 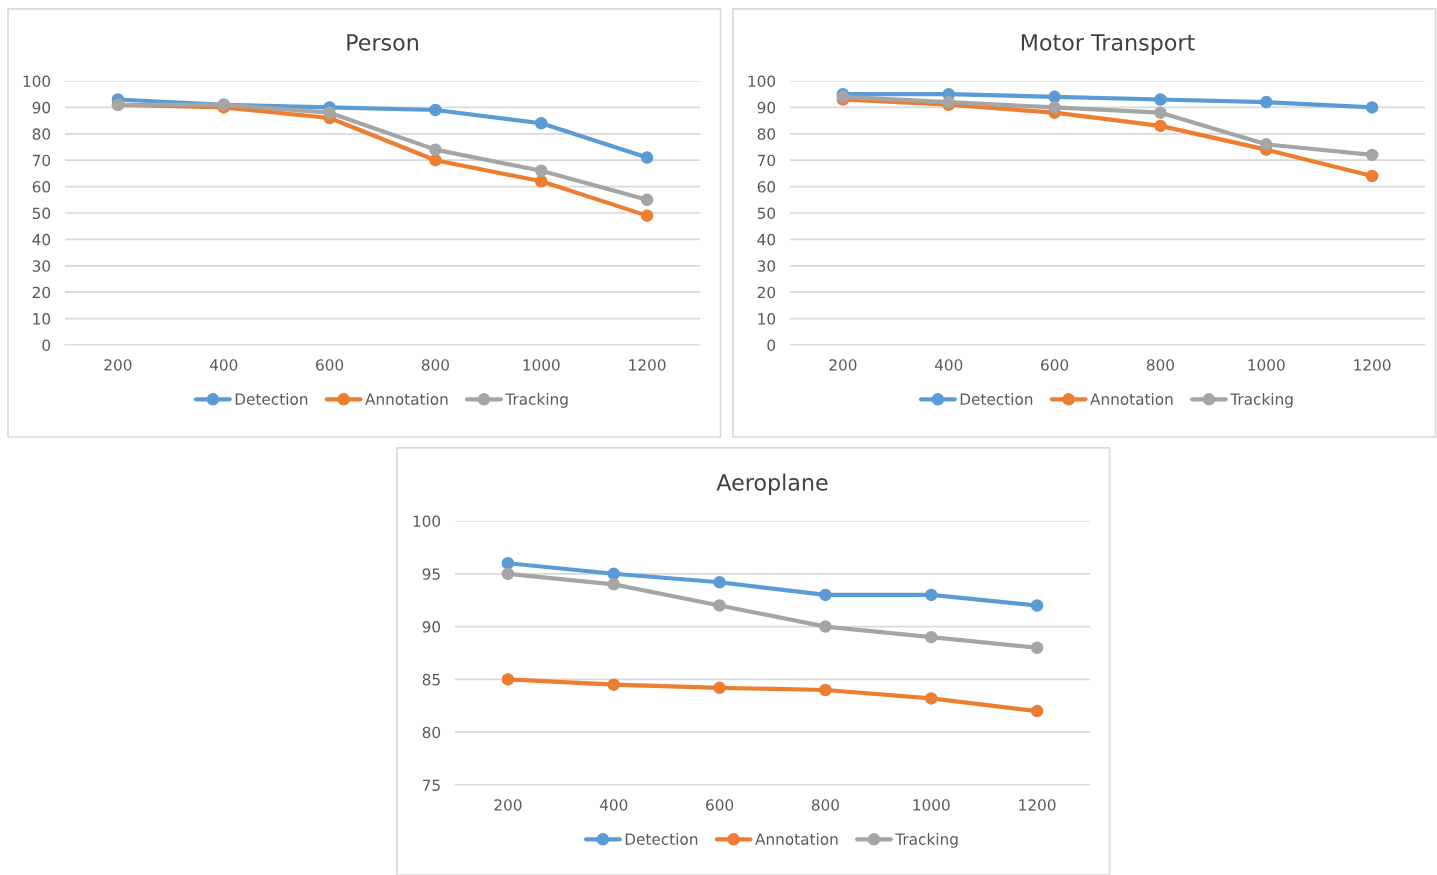 I want to click on y-tick-label: 75, so click(x=431, y=785).